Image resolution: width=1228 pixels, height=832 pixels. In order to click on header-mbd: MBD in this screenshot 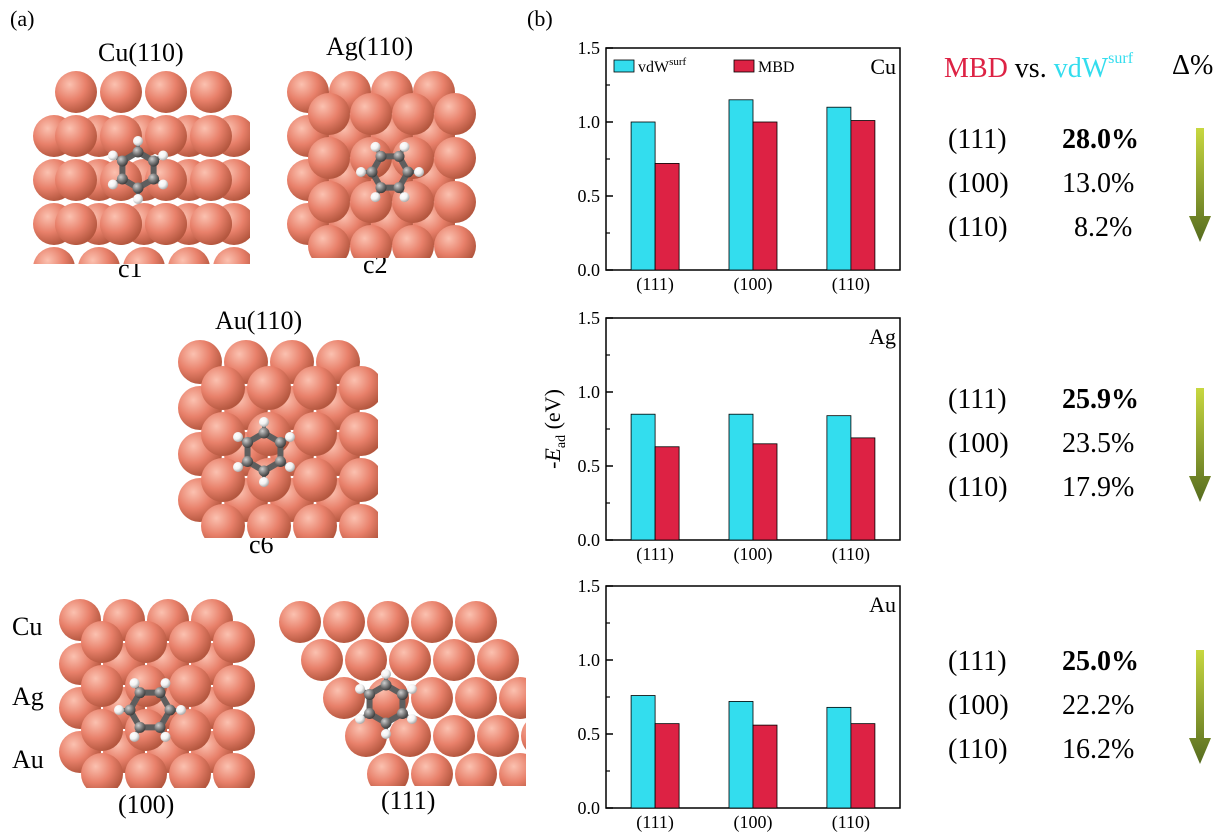, I will do `click(976, 68)`.